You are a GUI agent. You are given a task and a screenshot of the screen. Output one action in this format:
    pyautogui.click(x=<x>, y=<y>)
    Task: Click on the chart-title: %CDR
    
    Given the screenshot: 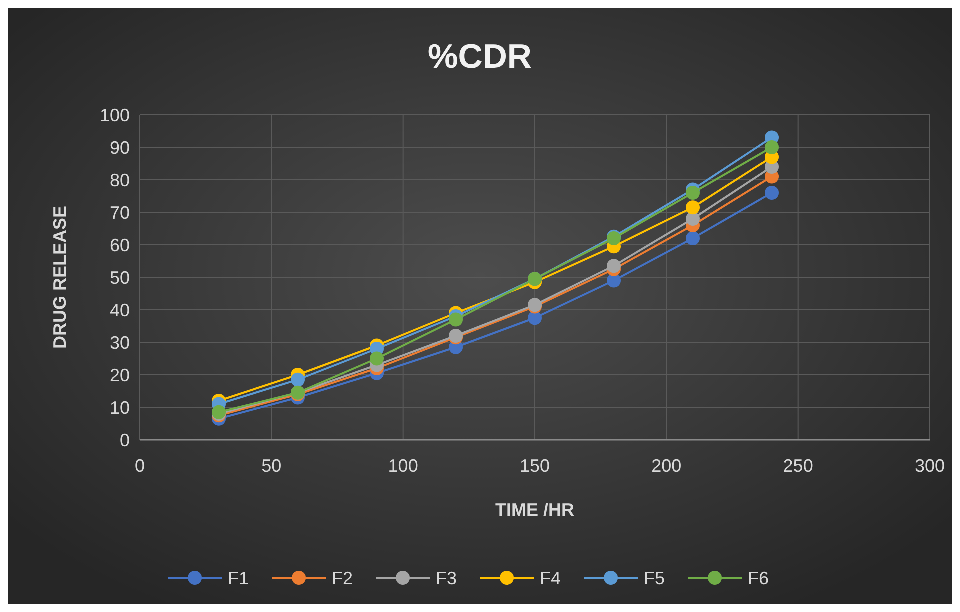 What is the action you would take?
    pyautogui.click(x=480, y=57)
    